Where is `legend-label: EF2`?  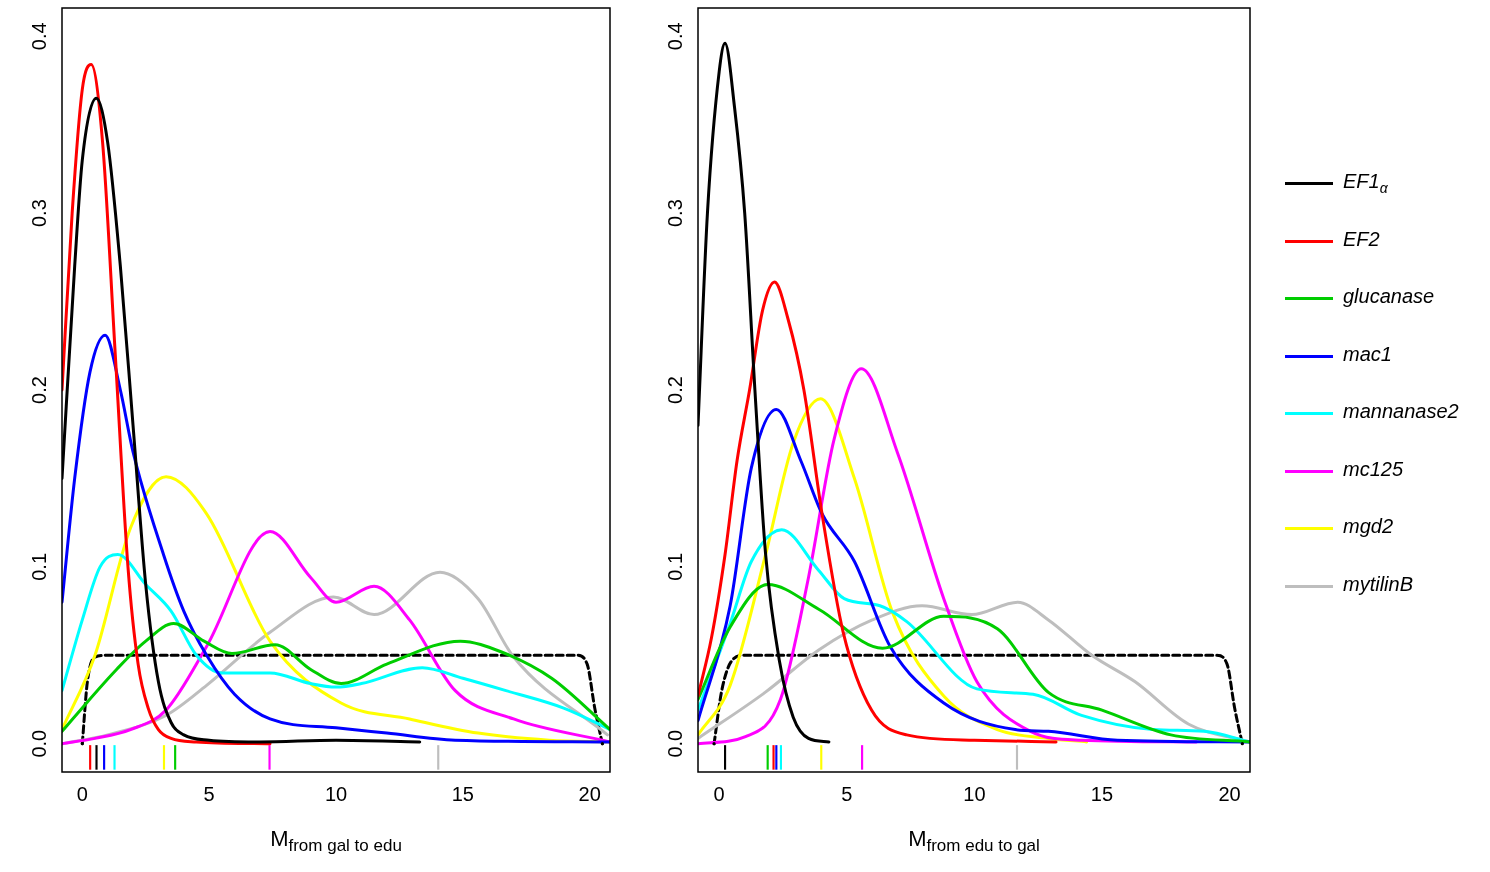
legend-label: EF2 is located at coordinates (1361, 239).